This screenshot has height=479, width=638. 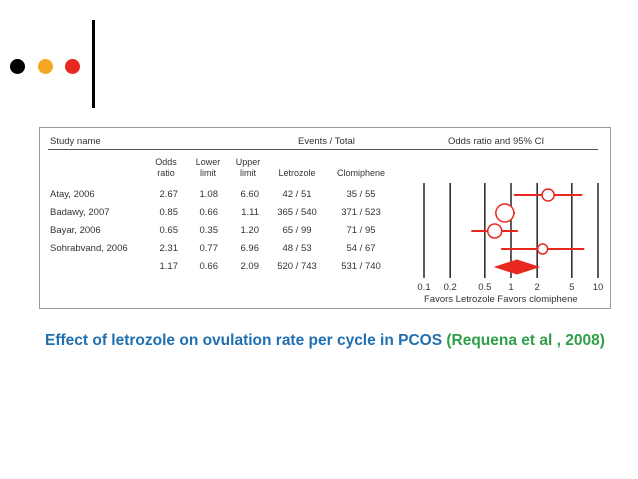 I want to click on odds-ratio-ci-header: Odds ratio and 95% CI, so click(x=496, y=141).